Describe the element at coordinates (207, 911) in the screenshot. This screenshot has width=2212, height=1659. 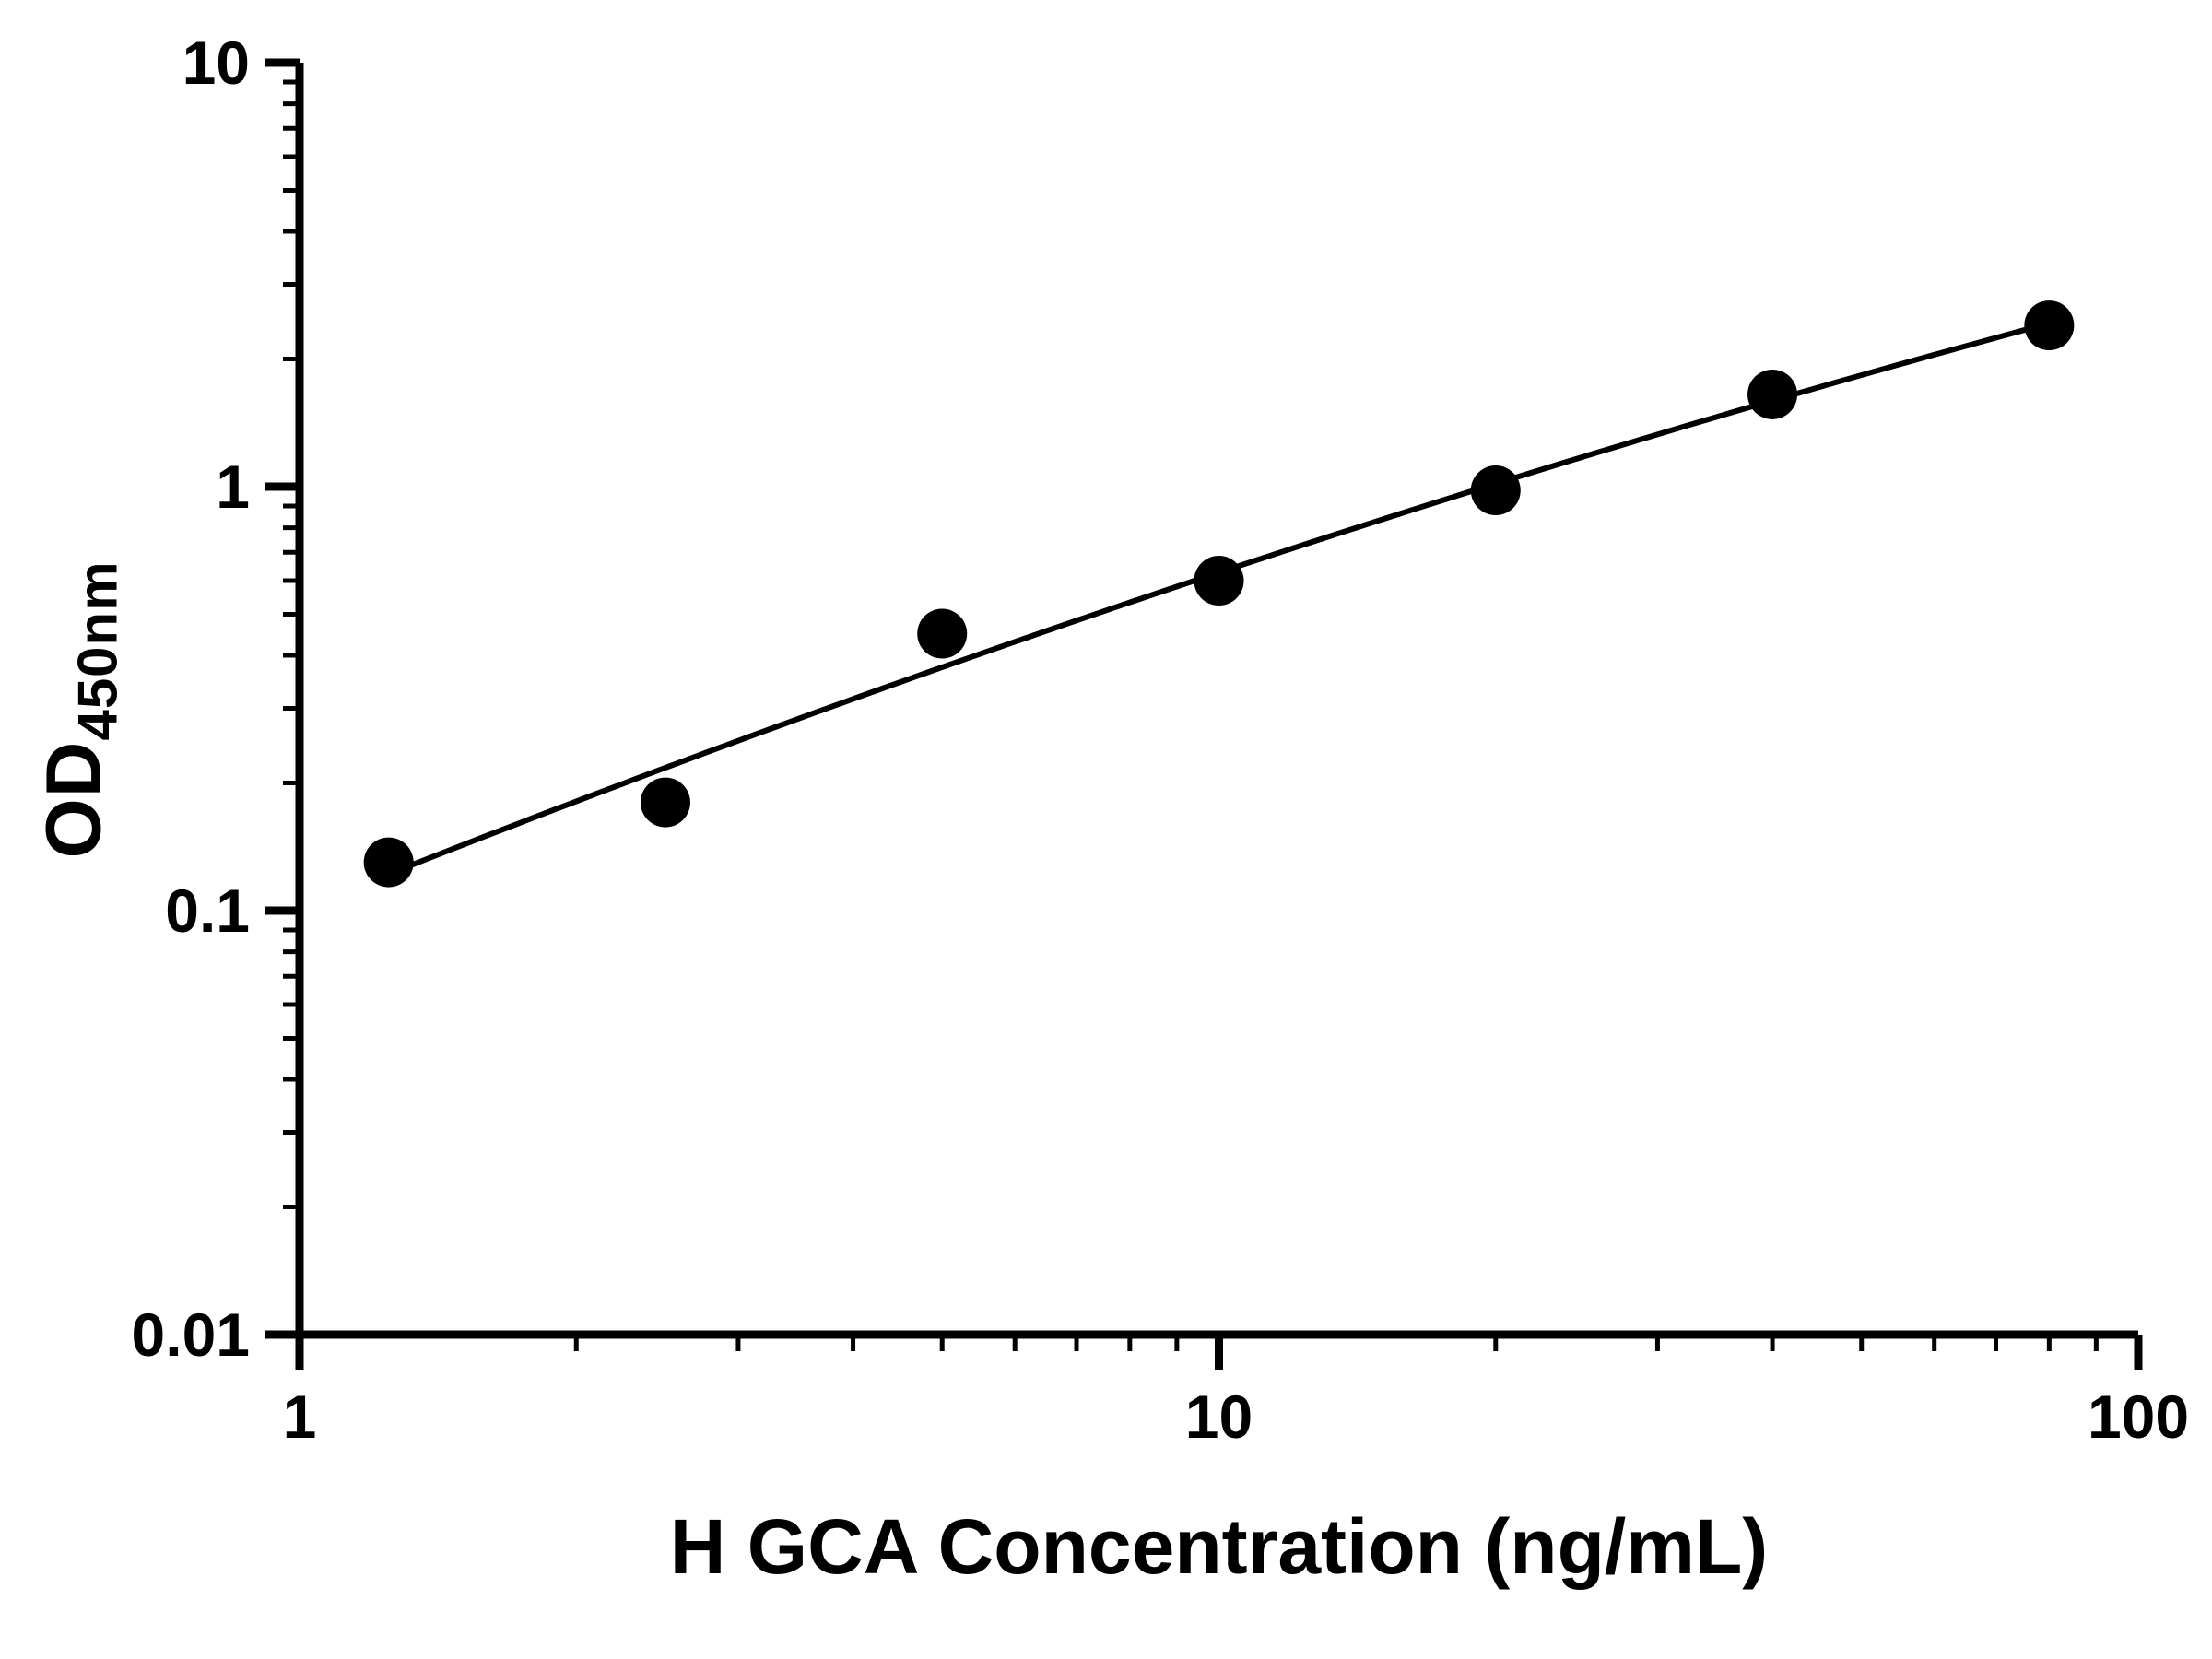
I see `y-axis-tick-label: 0.1` at that location.